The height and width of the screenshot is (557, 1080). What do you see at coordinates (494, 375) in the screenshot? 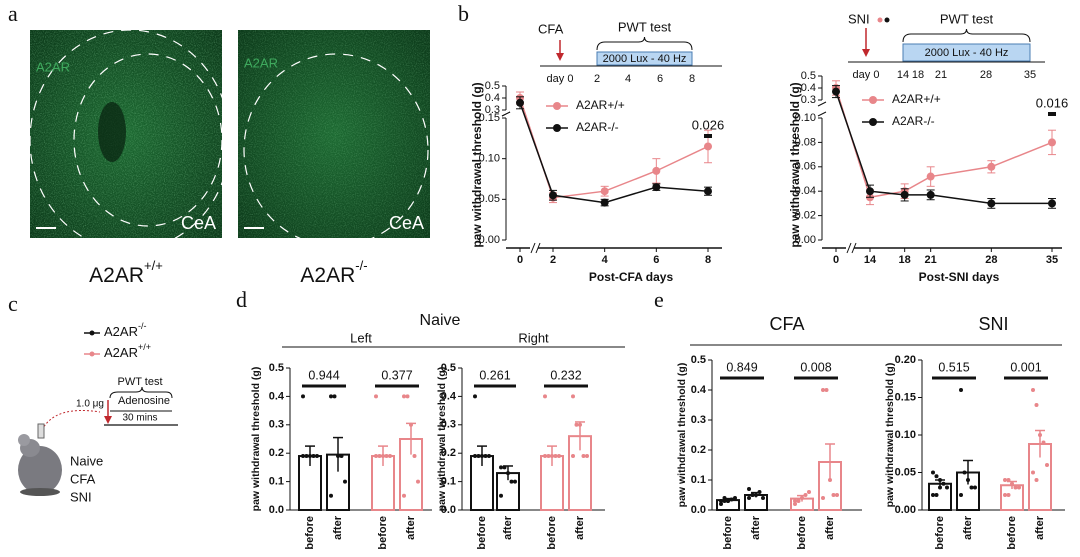
I see `p-value: 0.261` at bounding box center [494, 375].